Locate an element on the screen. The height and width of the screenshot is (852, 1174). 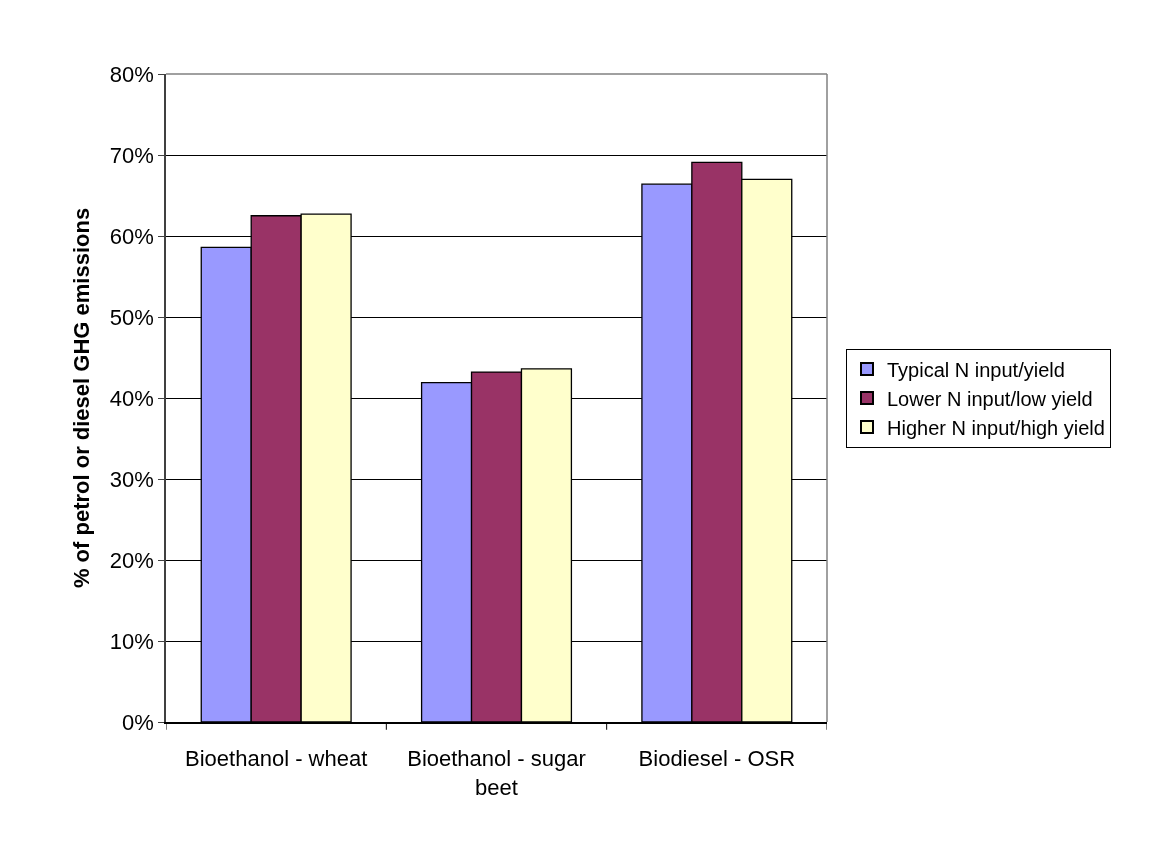
y-tick-label: 30% is located at coordinates (131, 479).